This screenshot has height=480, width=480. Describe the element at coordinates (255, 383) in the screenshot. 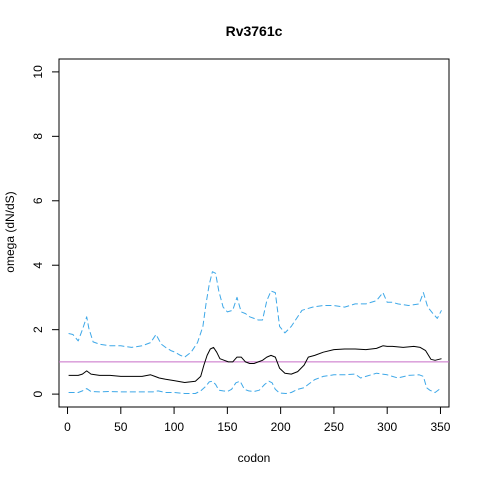

I see `series-line-lower` at that location.